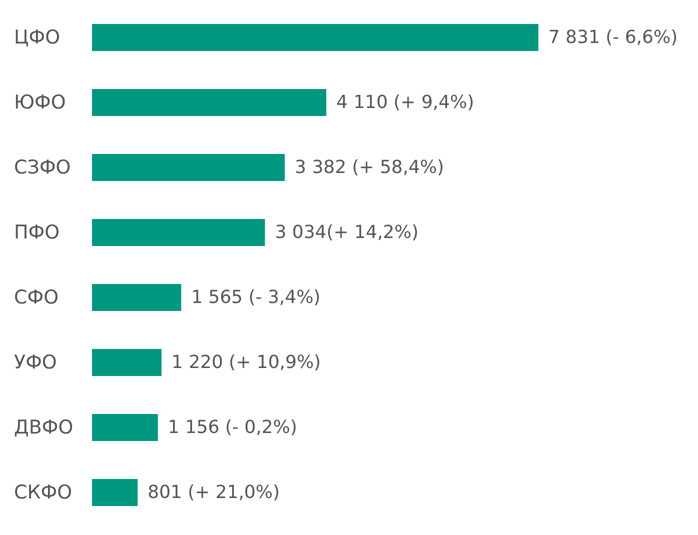 The height and width of the screenshot is (535, 698). What do you see at coordinates (37, 37) in the screenshot?
I see `y-tick-label: ЦФО` at bounding box center [37, 37].